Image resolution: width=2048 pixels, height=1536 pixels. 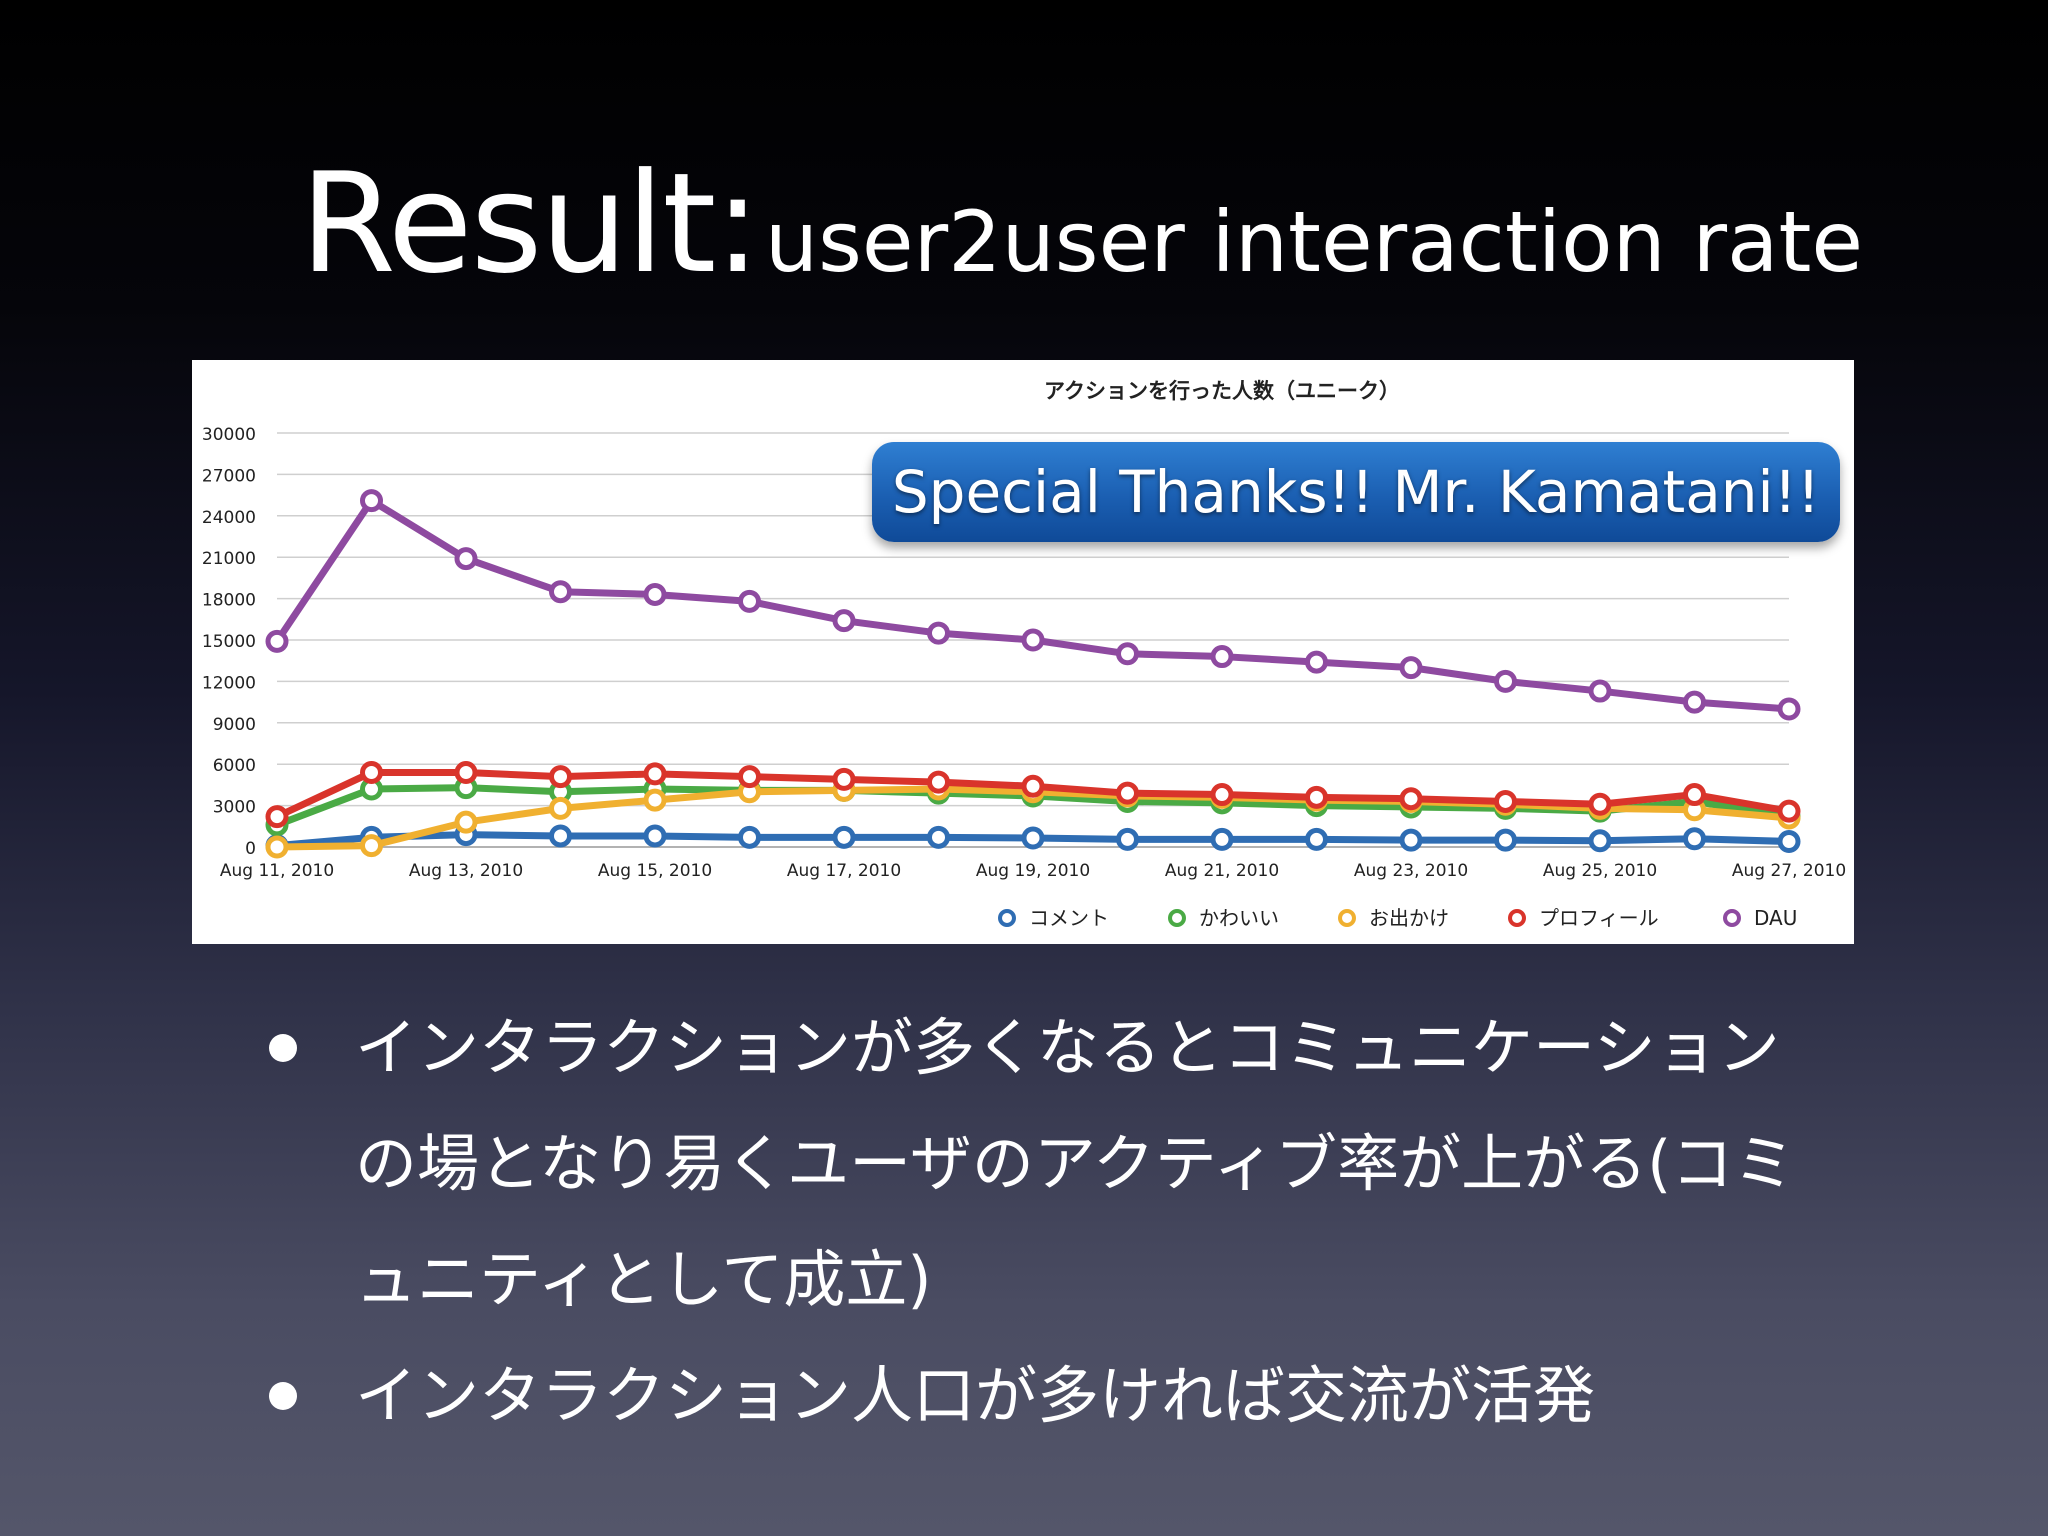 What do you see at coordinates (1600, 871) in the screenshot?
I see `x-tick-label: Aug 25, 2010` at bounding box center [1600, 871].